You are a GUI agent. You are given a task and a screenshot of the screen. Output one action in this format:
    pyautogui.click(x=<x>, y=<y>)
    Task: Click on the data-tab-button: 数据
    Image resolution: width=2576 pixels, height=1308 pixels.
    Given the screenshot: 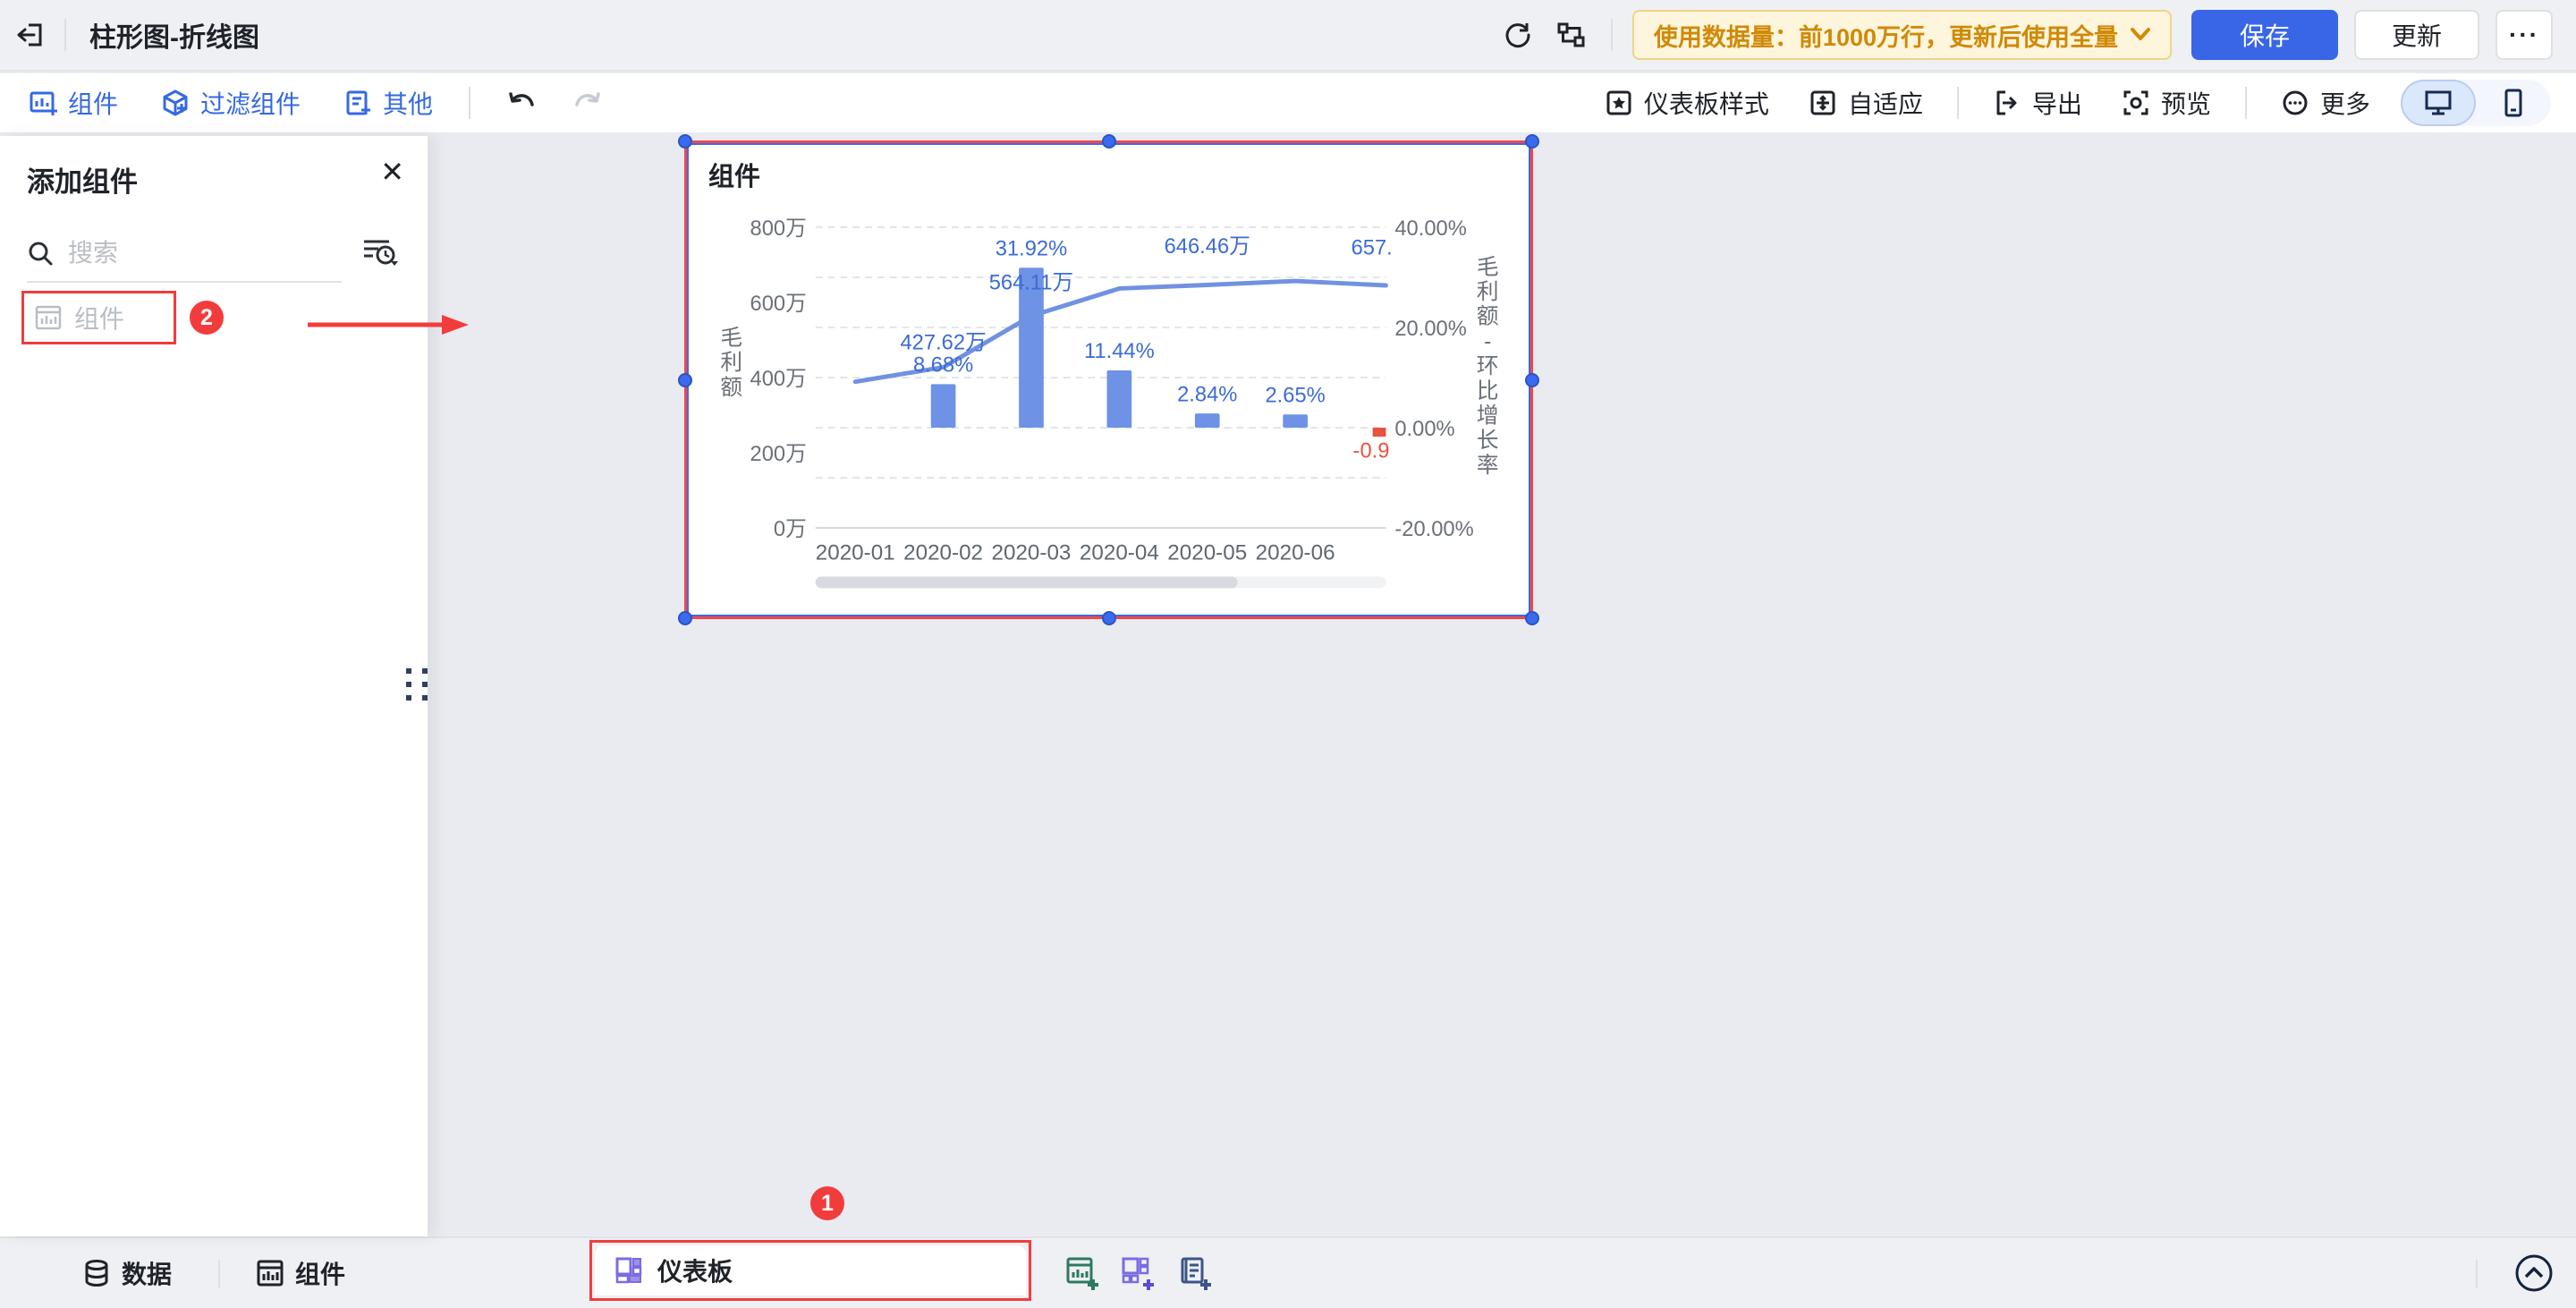 What is the action you would take?
    pyautogui.click(x=127, y=1273)
    